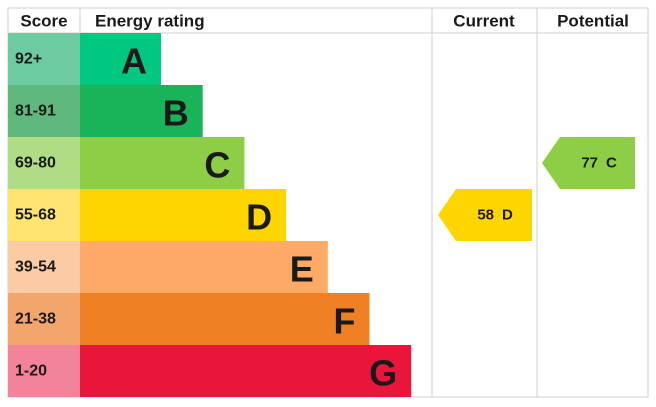 This screenshot has width=656, height=407. Describe the element at coordinates (217, 165) in the screenshot. I see `rating-letter: C` at that location.